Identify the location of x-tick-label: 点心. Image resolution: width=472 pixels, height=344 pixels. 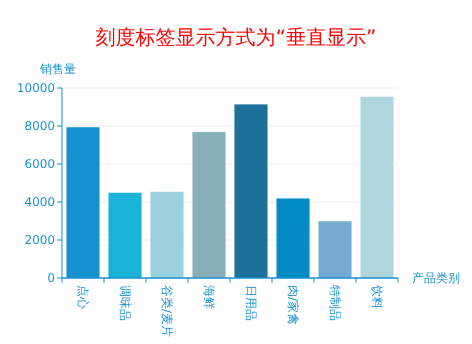
(83, 297).